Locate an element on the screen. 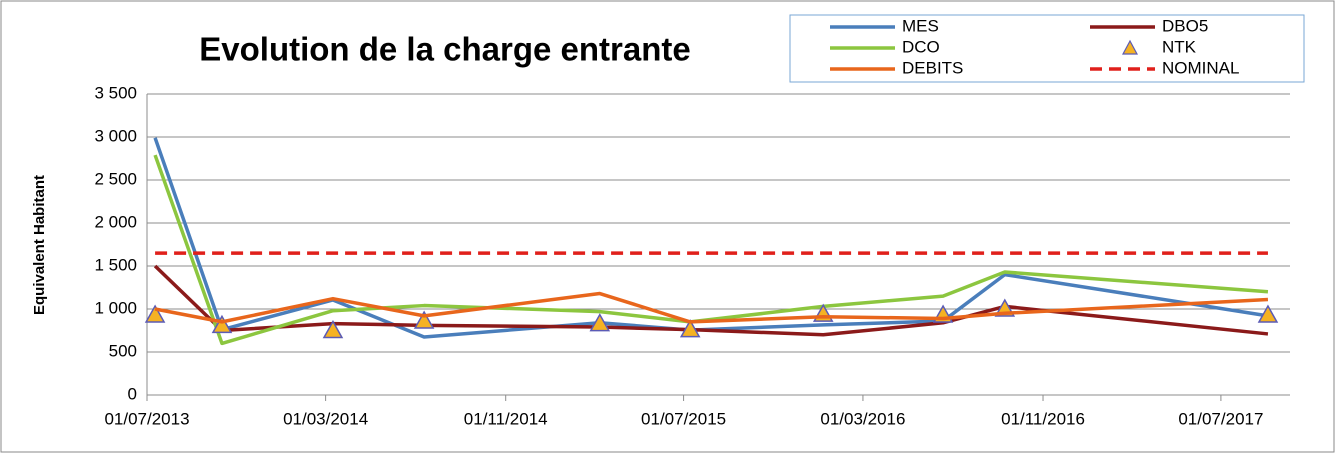 The image size is (1335, 453). y-tick-label: 1 000 is located at coordinates (115, 307).